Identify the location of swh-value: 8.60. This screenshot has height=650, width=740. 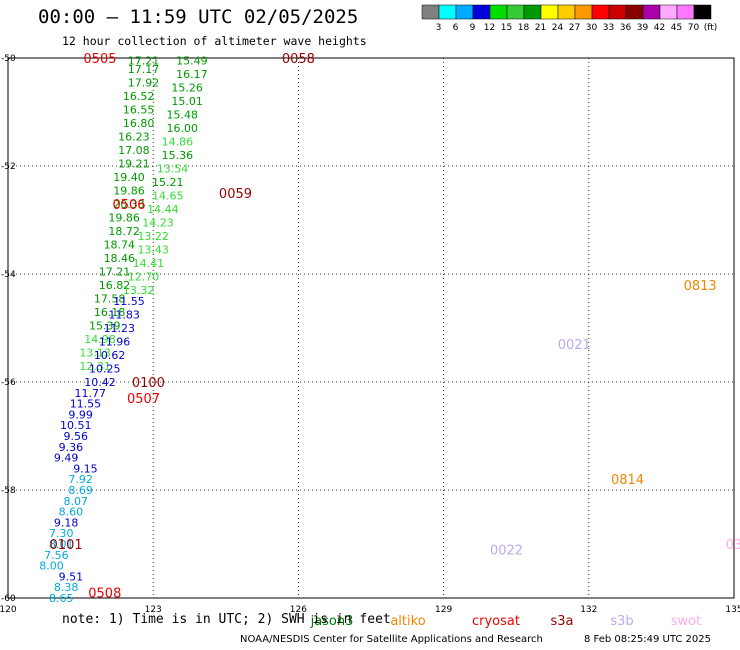
(71, 512).